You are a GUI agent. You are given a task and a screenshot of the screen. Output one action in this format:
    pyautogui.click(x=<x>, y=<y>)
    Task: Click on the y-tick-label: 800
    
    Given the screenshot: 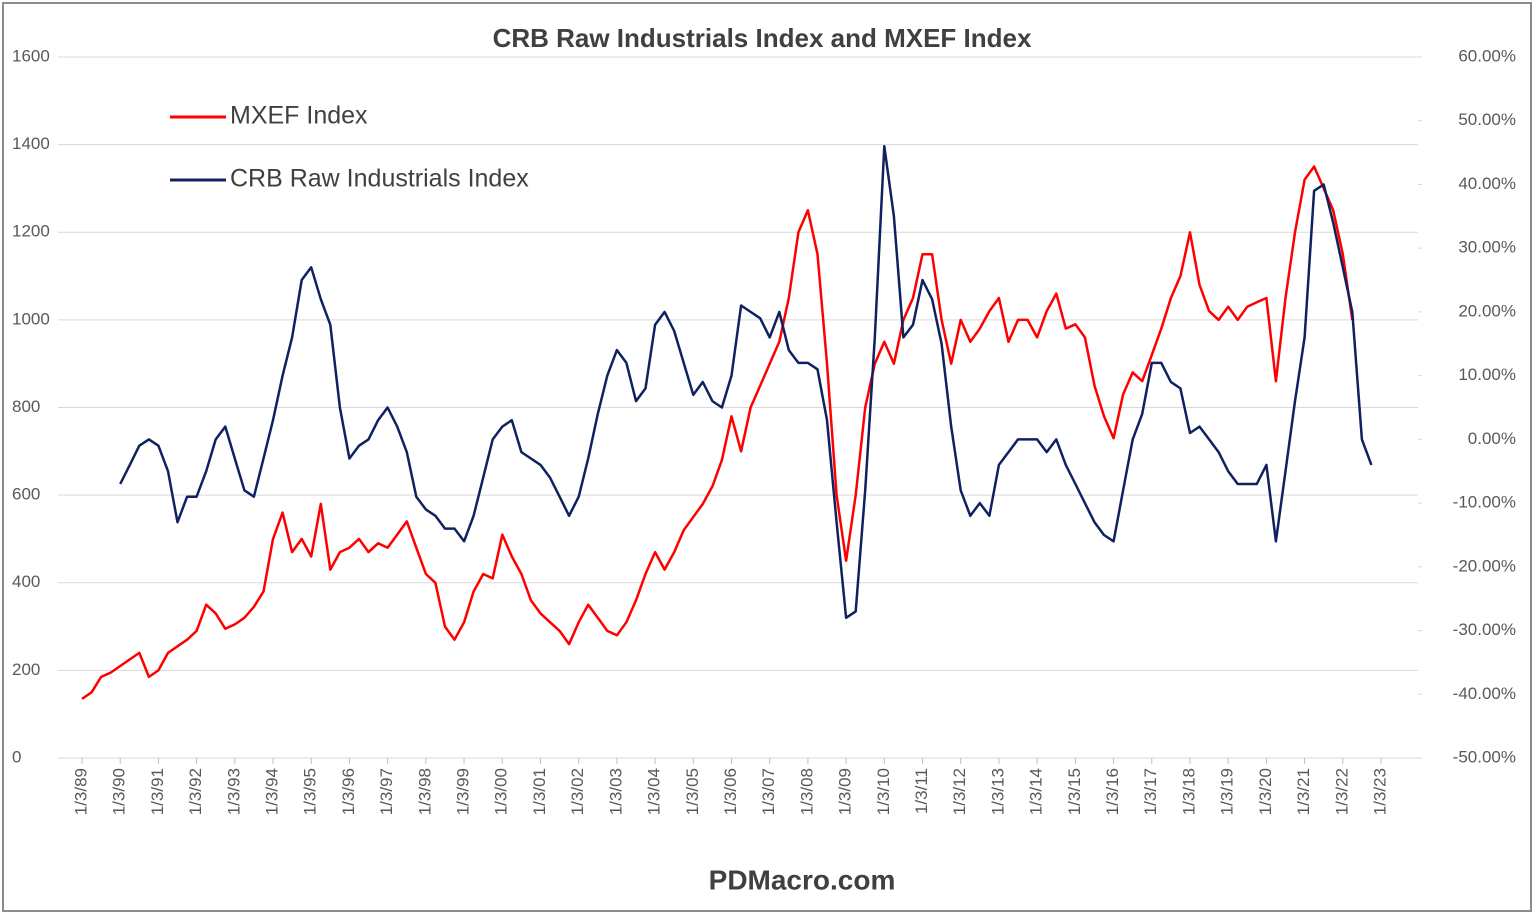 What is the action you would take?
    pyautogui.click(x=26, y=406)
    